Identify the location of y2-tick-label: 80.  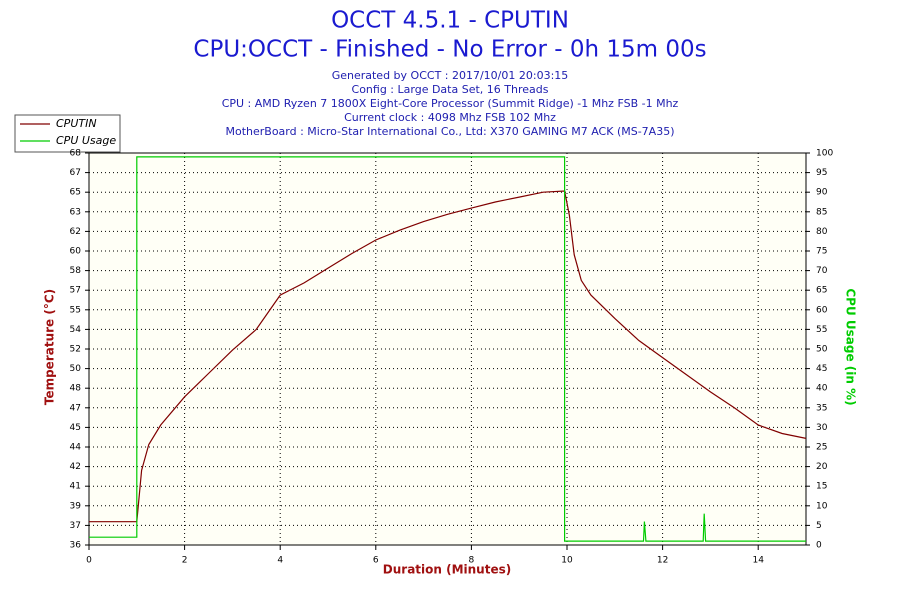
(822, 232).